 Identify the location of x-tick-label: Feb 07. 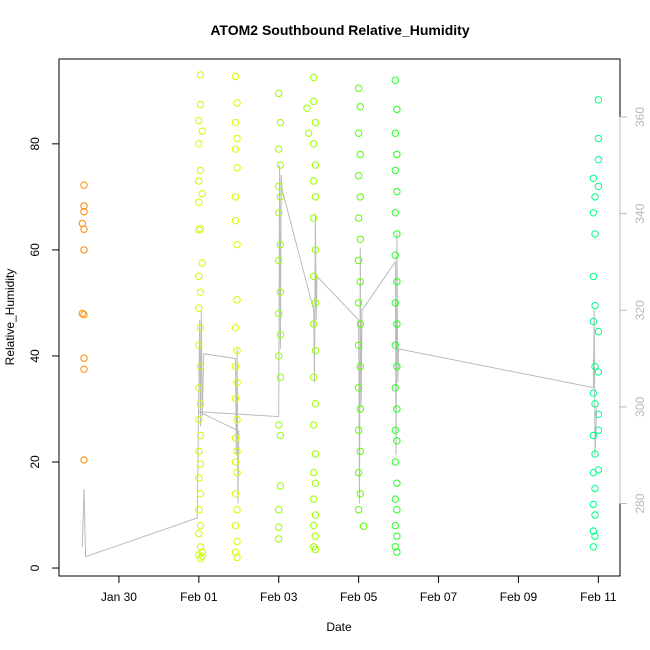
(439, 597).